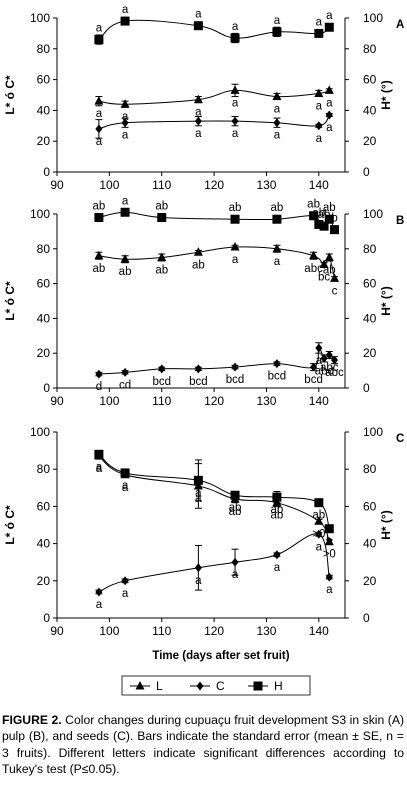  I want to click on y2-tick-label: 60, so click(370, 506).